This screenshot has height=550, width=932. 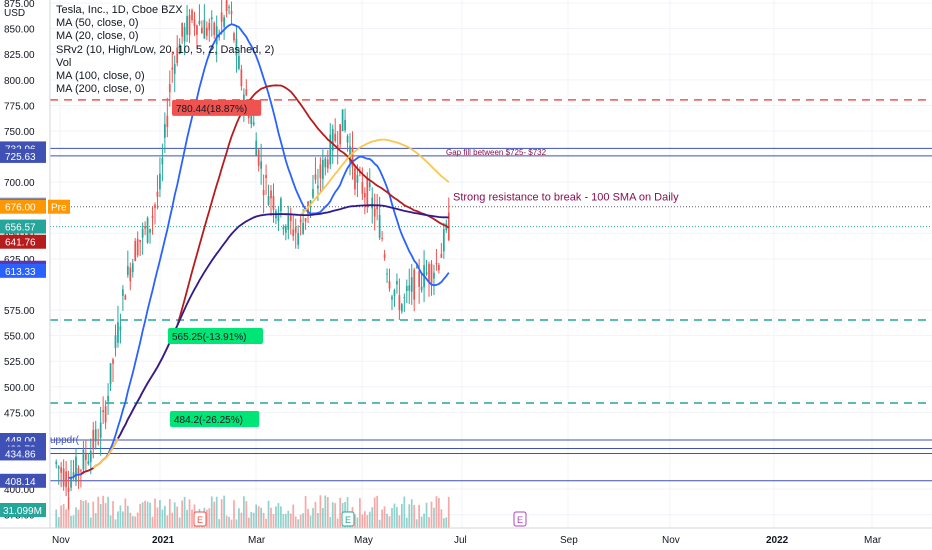 I want to click on y-tick-label-13: 475.00, so click(x=19, y=413).